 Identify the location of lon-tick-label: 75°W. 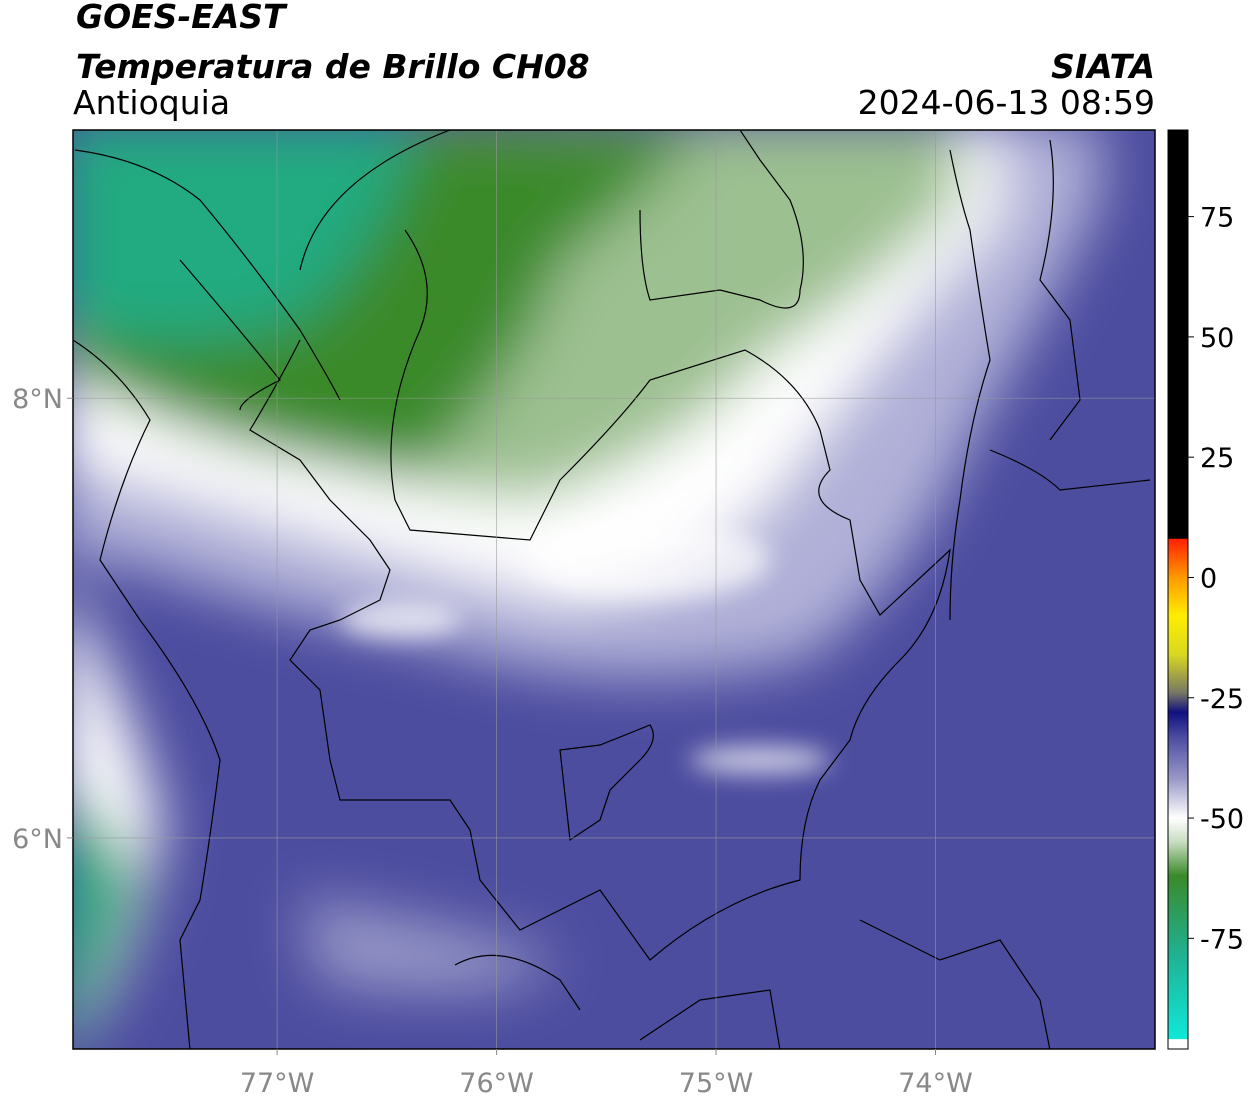
(716, 1083).